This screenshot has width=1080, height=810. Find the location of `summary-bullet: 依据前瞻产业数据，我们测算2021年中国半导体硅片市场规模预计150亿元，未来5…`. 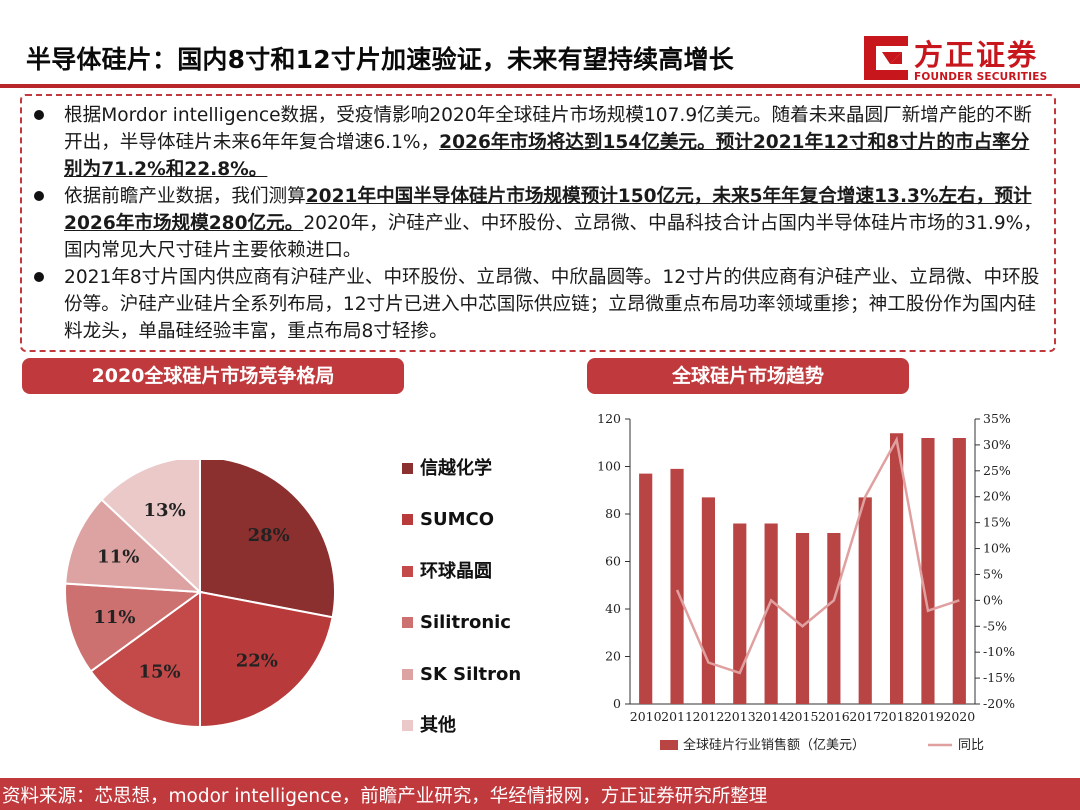

summary-bullet: 依据前瞻产业数据，我们测算2021年中国半导体硅片市场规模预计150亿元，未来5… is located at coordinates (538, 223).